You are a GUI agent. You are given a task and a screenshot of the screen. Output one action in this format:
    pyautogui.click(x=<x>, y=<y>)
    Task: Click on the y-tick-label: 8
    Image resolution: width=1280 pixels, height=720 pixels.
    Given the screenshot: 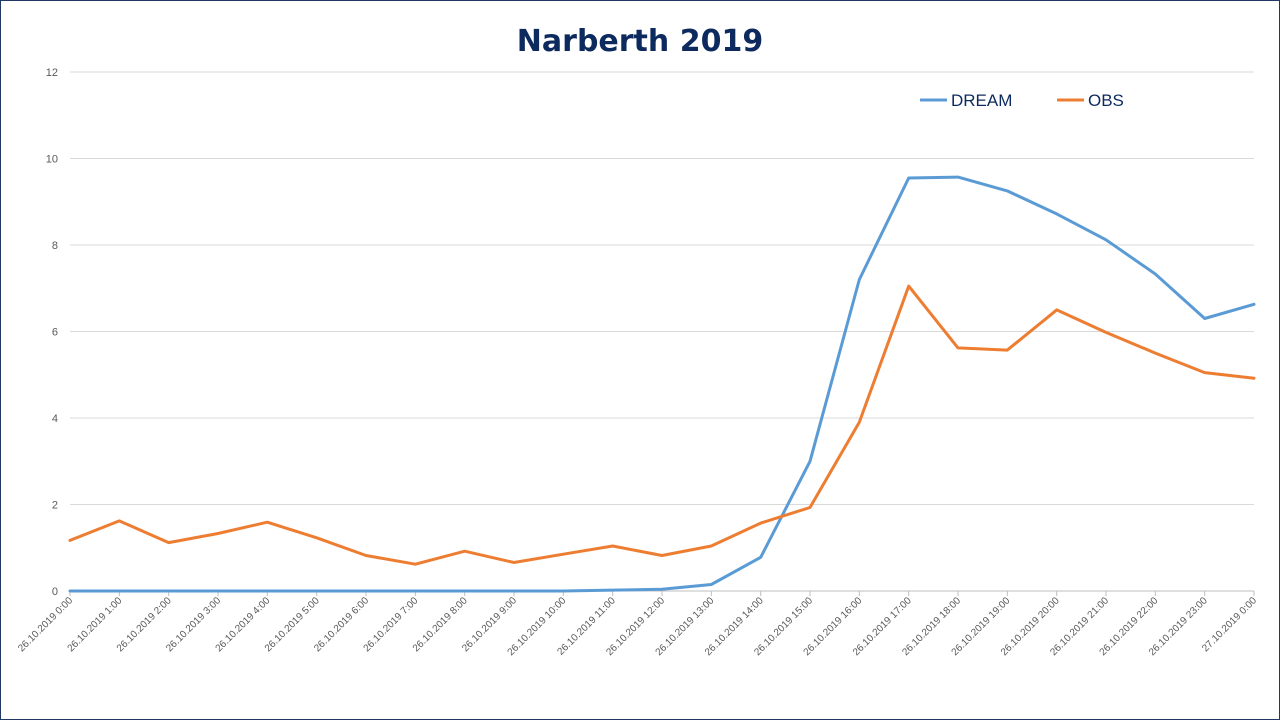 What is the action you would take?
    pyautogui.click(x=55, y=246)
    